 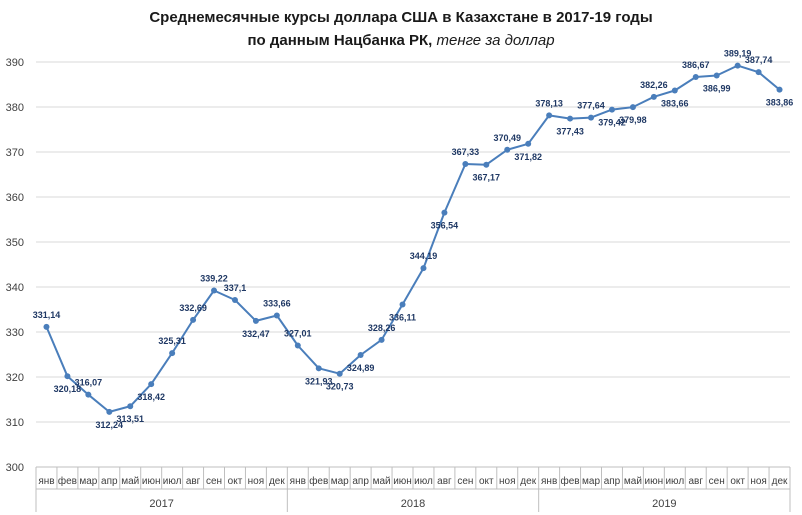 I want to click on data-label: 321,93, so click(x=319, y=381).